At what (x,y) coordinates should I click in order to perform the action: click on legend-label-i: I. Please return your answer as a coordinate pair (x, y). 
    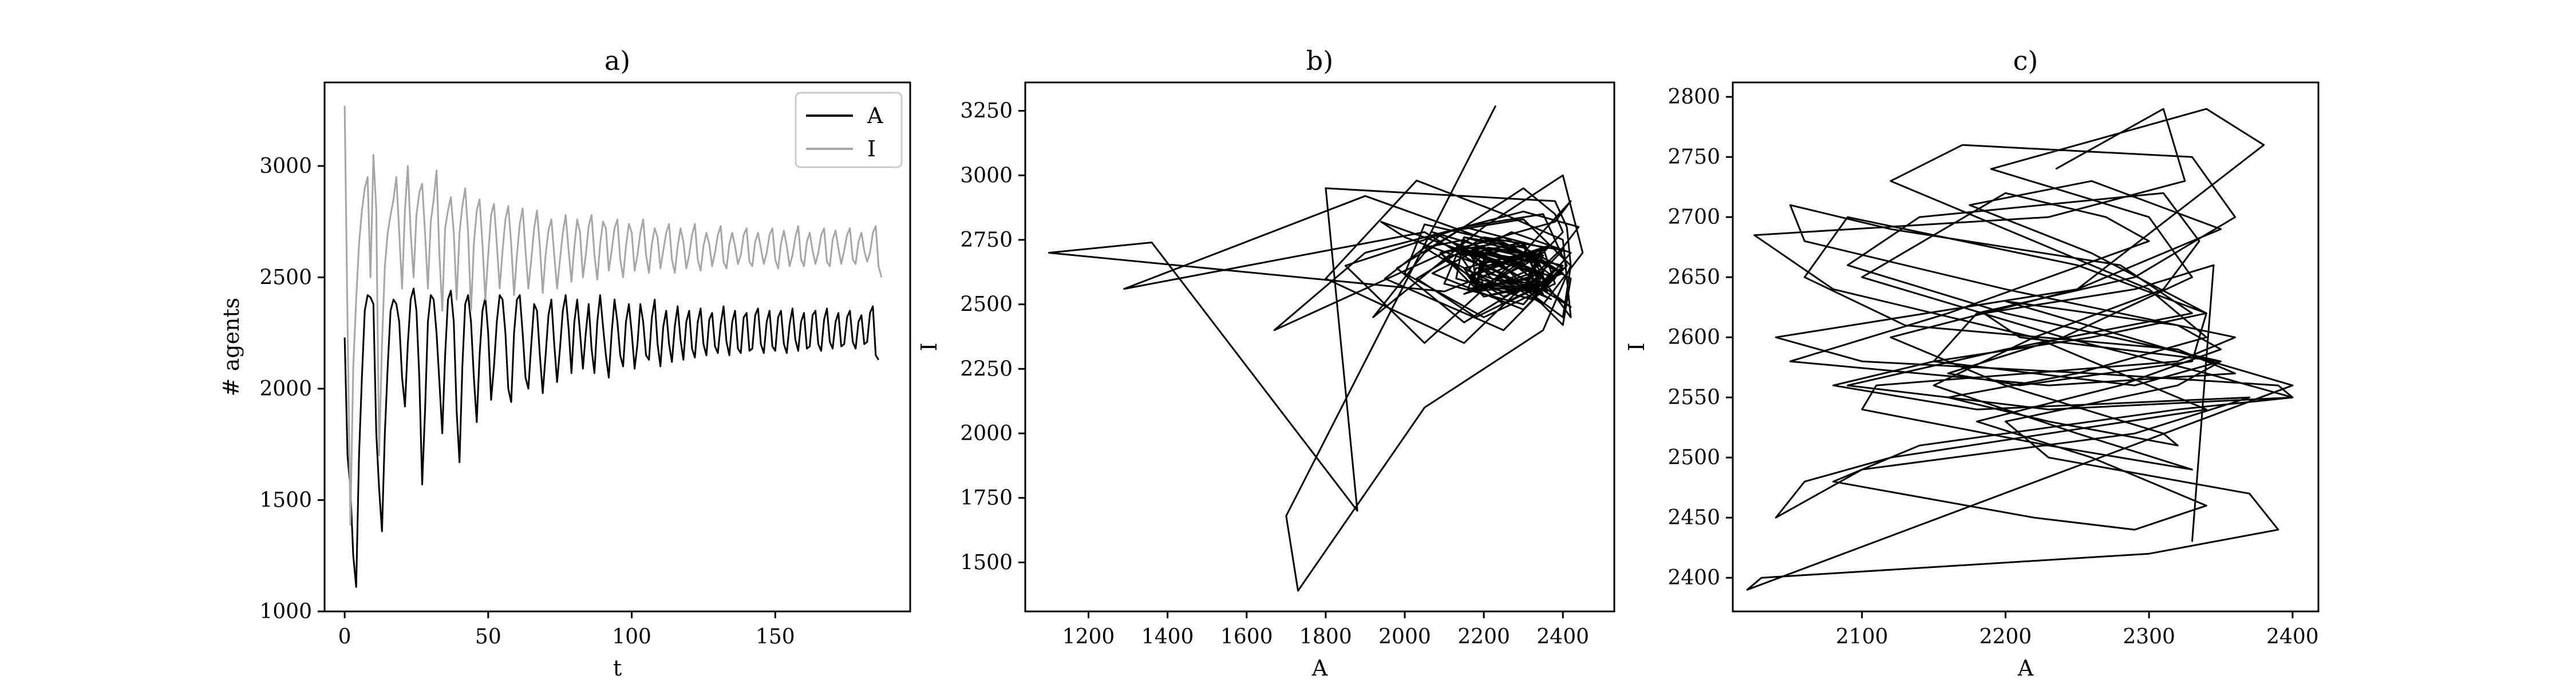
    Looking at the image, I should click on (871, 148).